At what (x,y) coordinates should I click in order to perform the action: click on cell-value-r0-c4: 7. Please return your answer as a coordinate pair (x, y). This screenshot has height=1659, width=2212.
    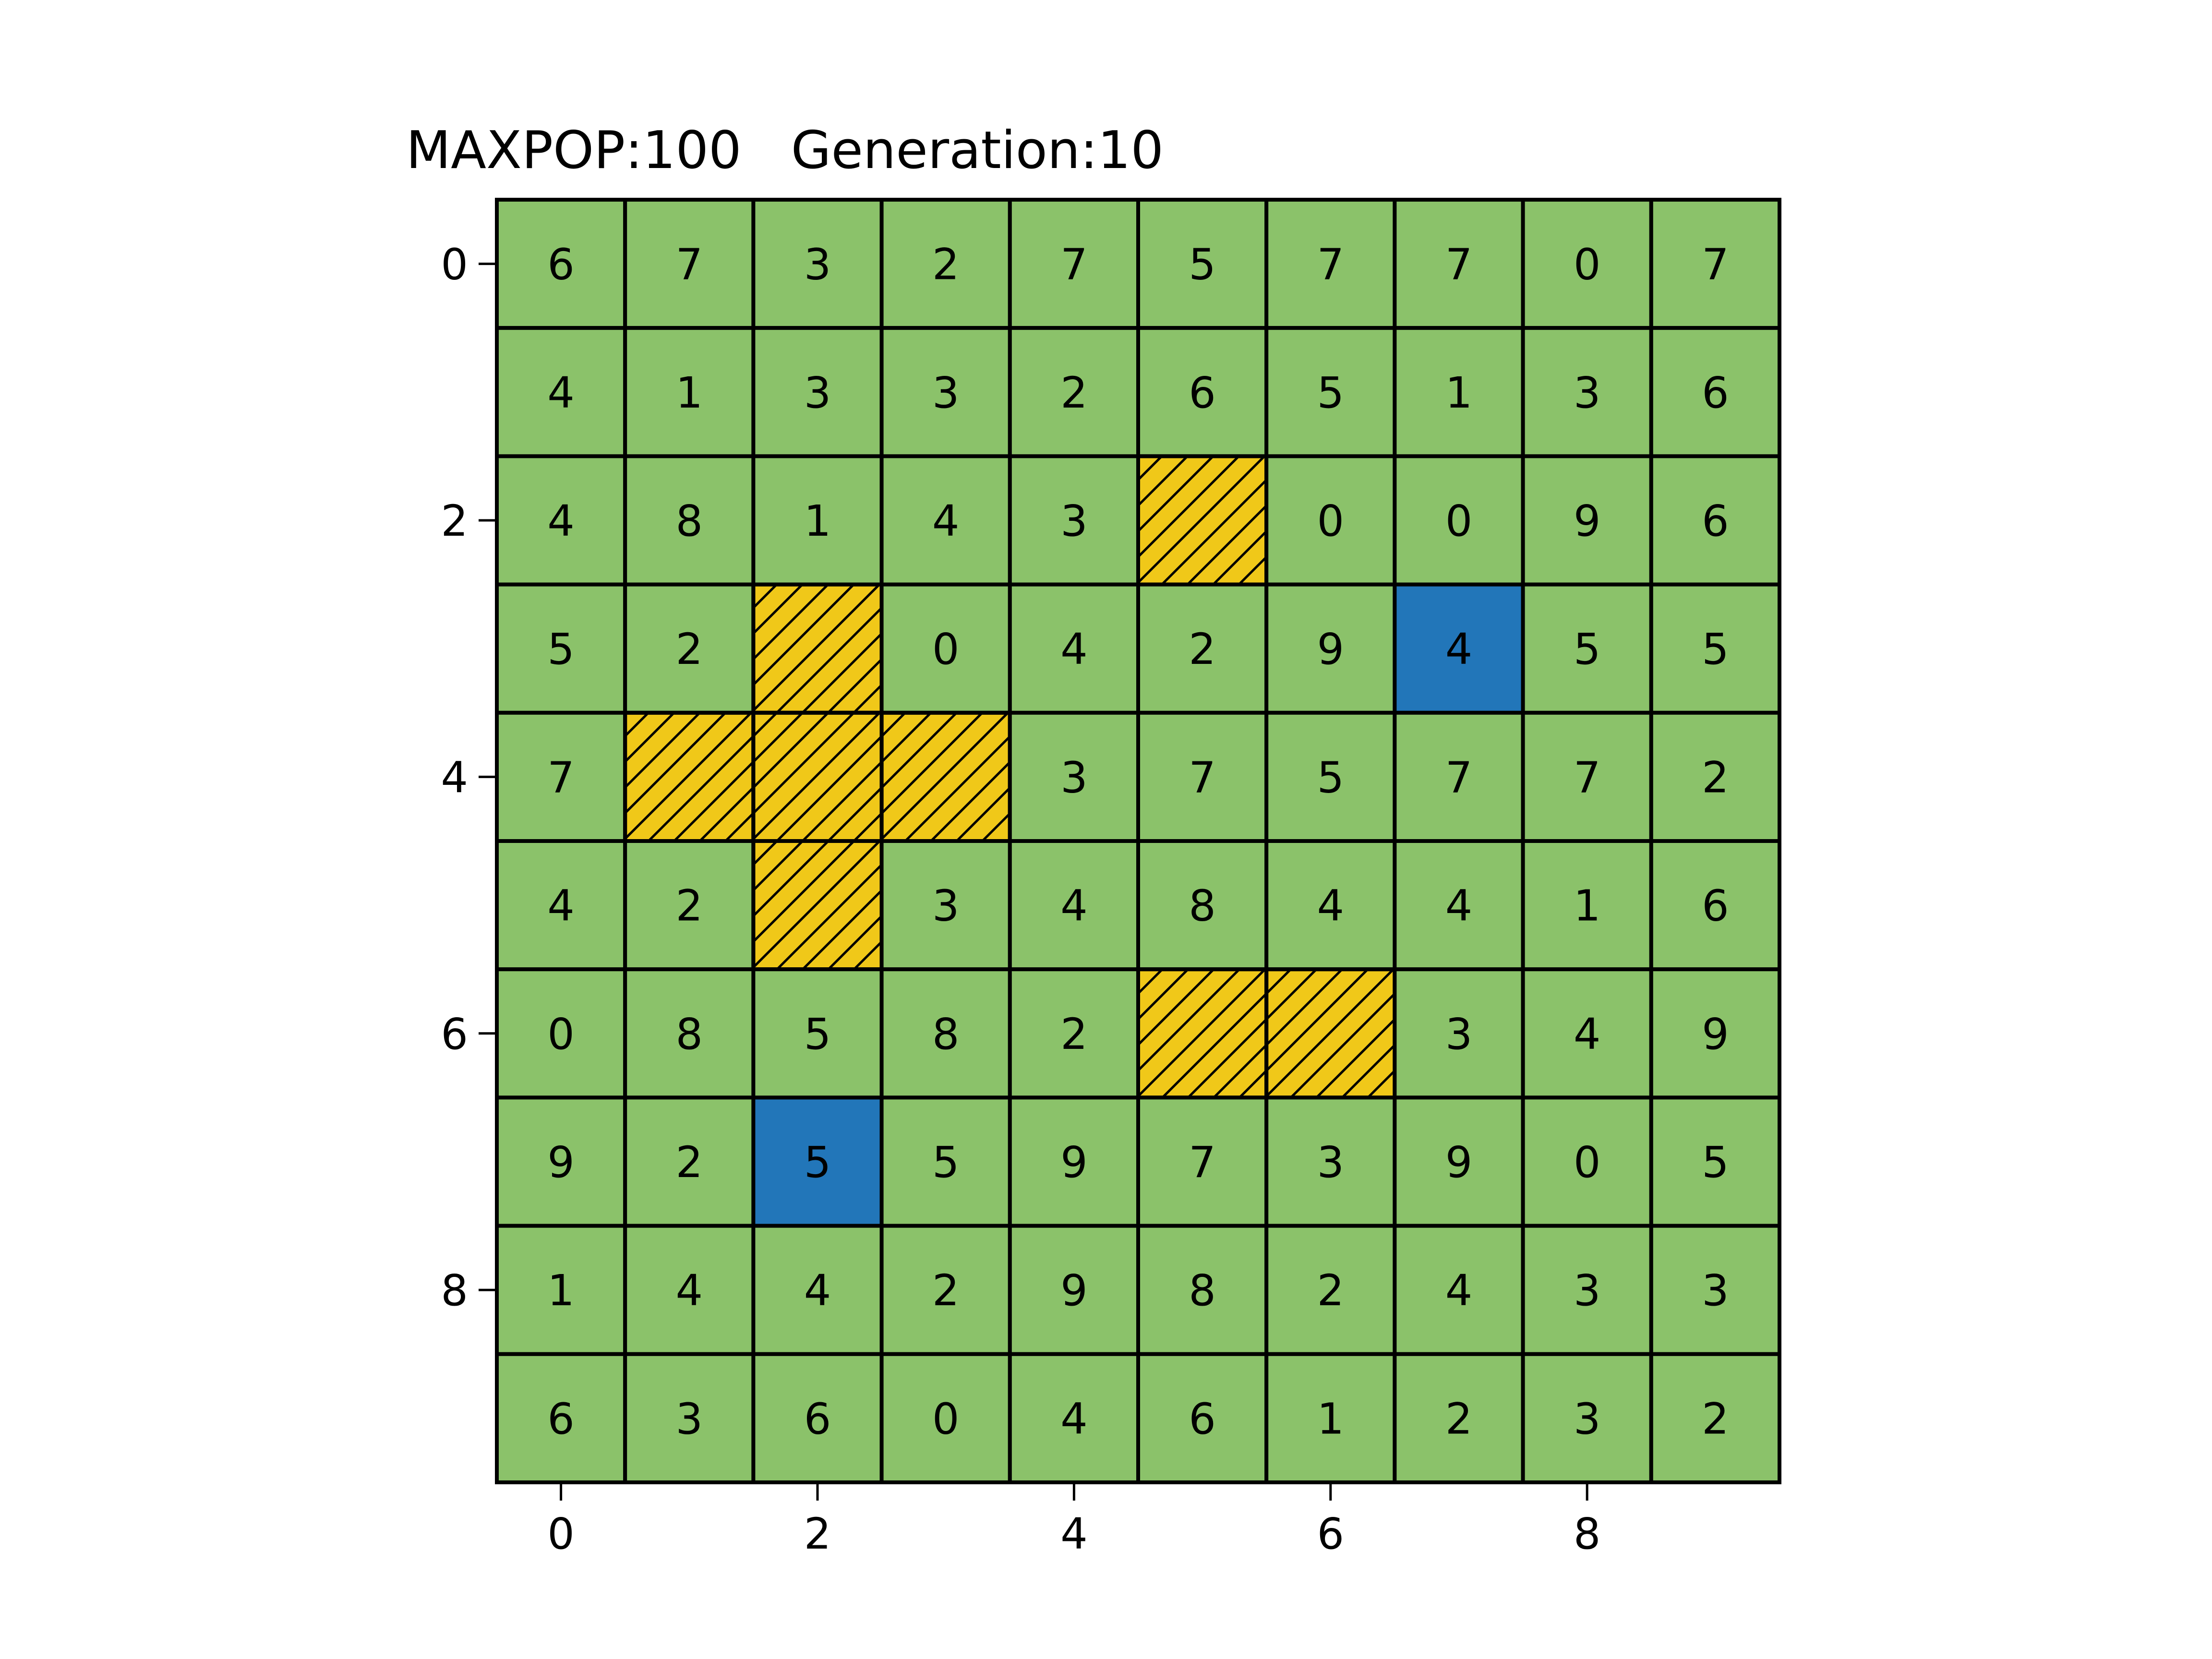
    Looking at the image, I should click on (1074, 264).